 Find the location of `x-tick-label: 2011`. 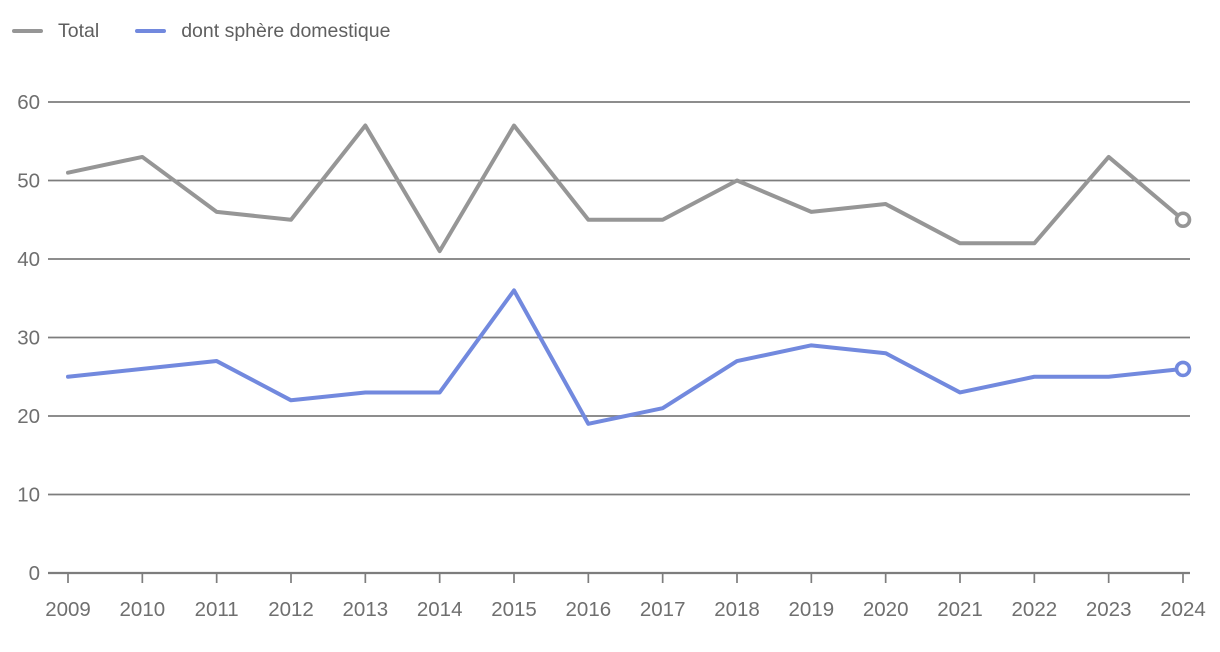

x-tick-label: 2011 is located at coordinates (217, 609).